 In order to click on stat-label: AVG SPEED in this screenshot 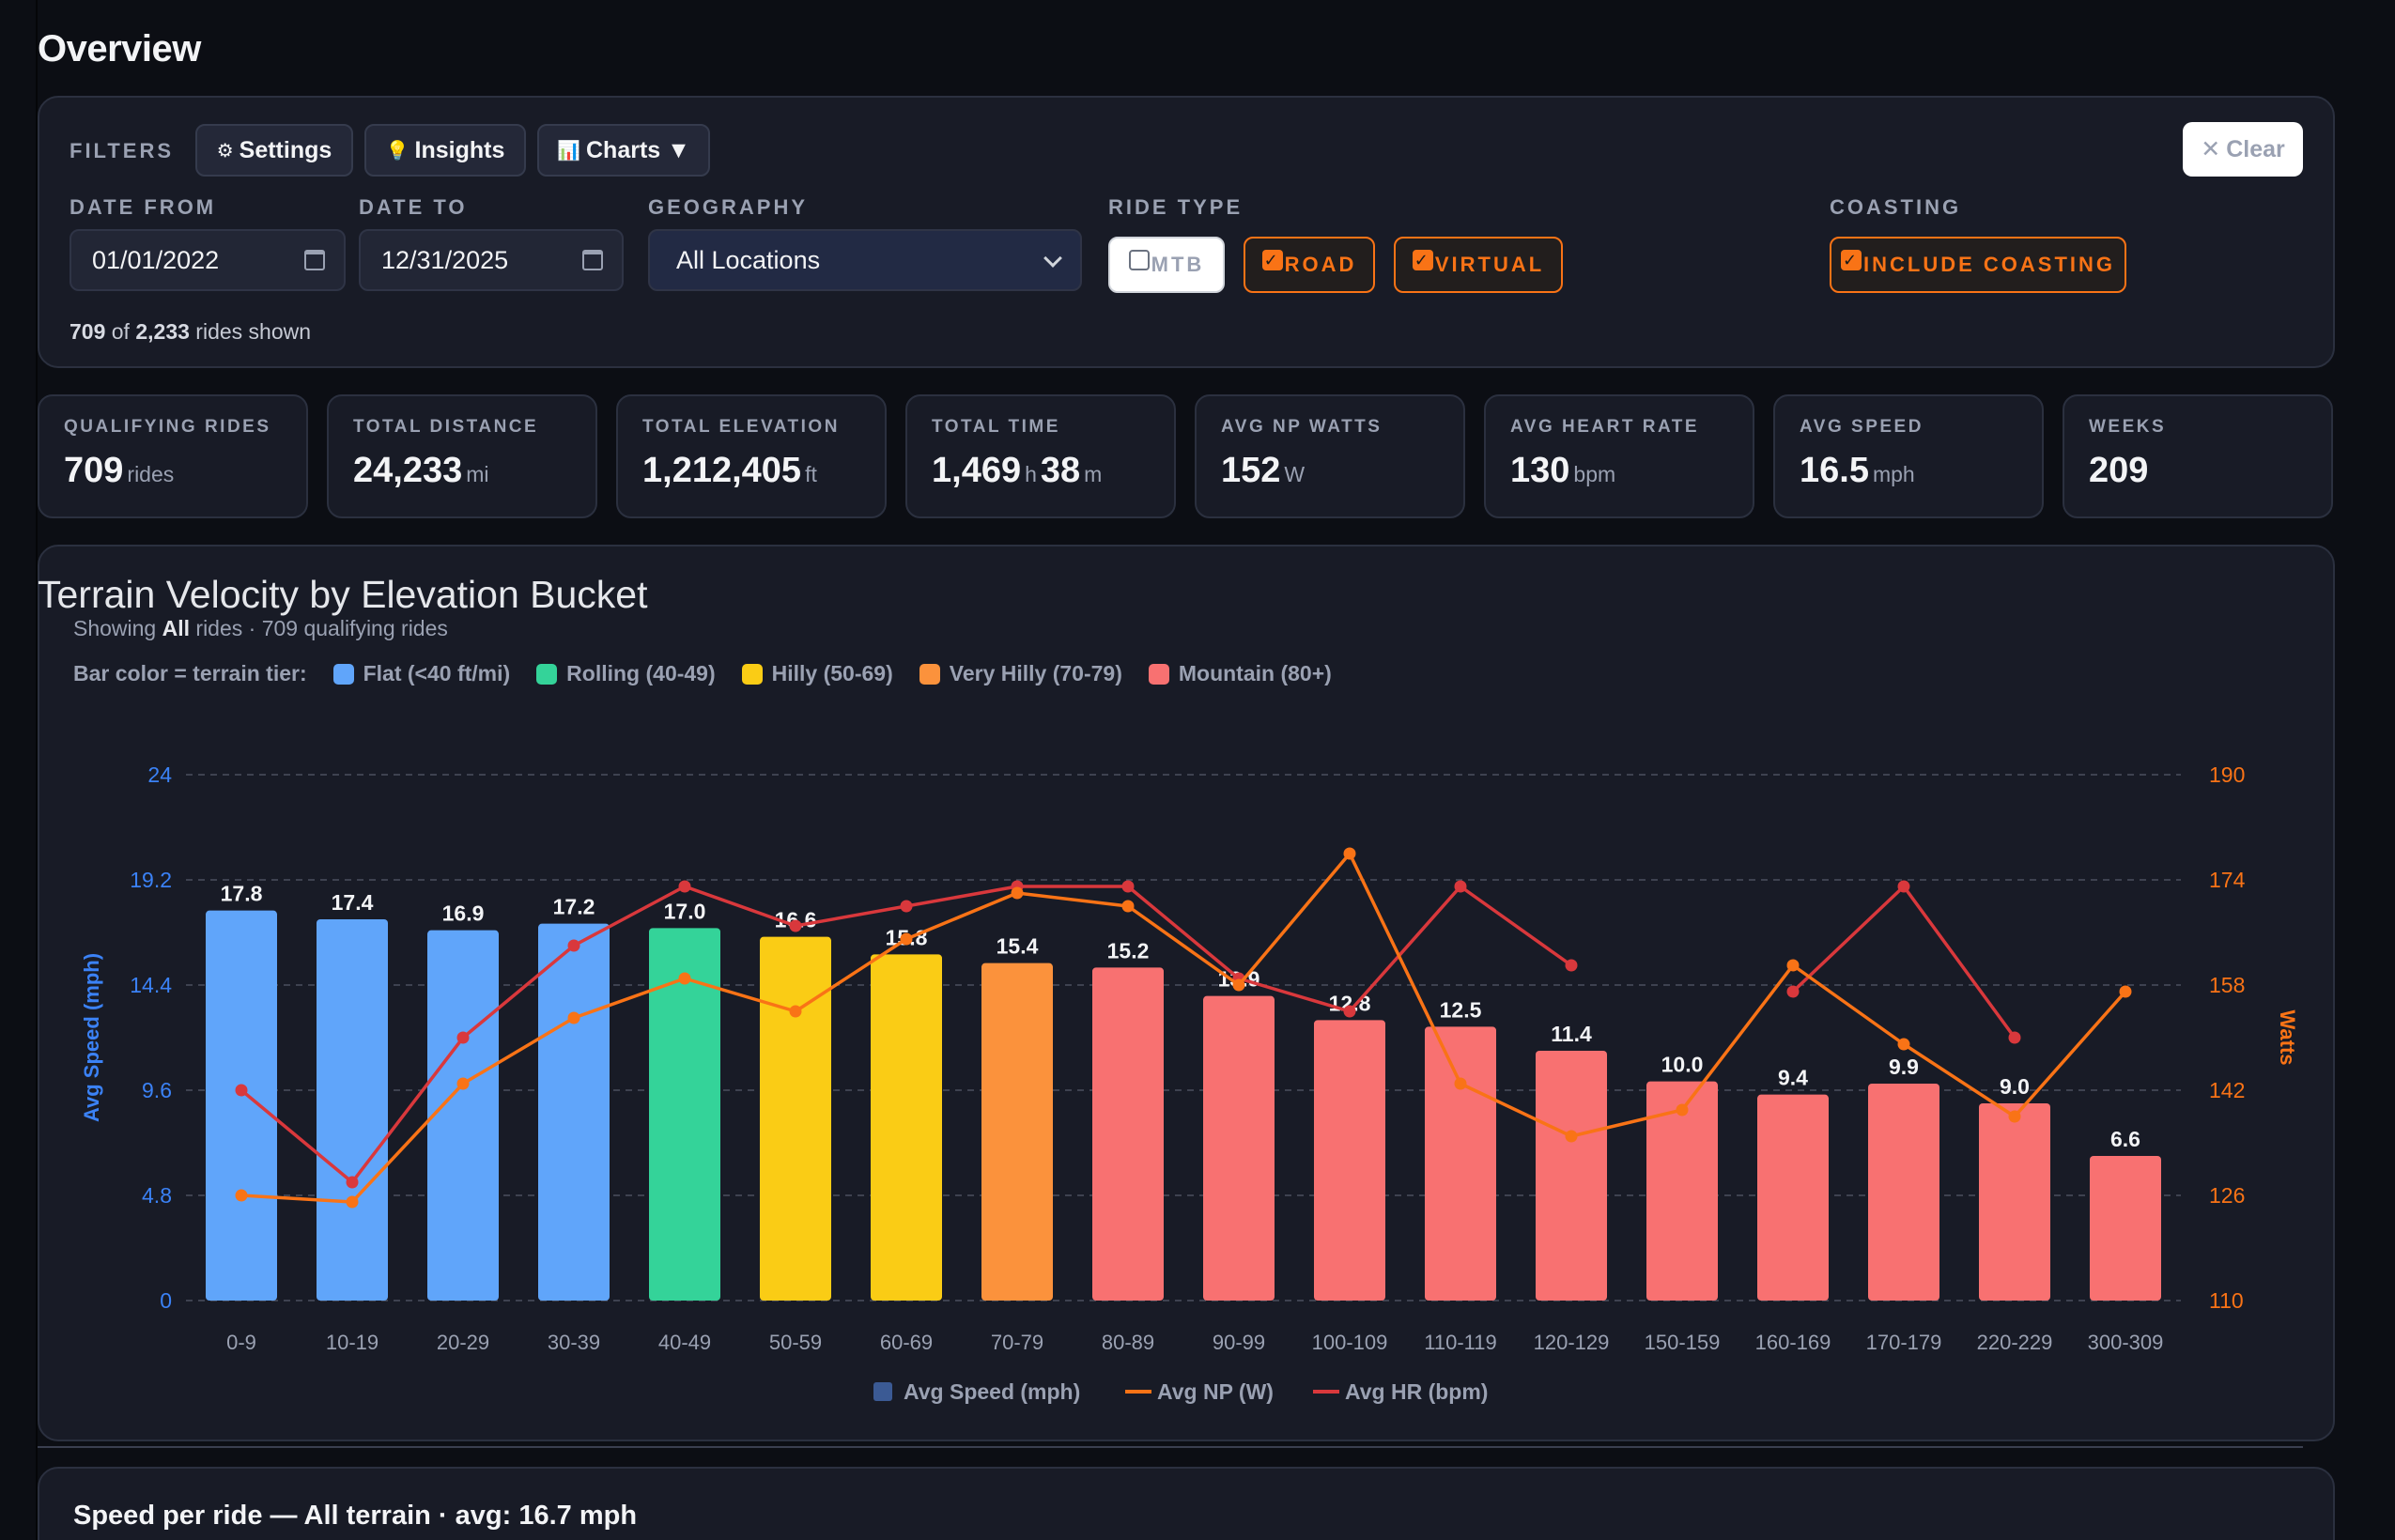, I will do `click(1862, 427)`.